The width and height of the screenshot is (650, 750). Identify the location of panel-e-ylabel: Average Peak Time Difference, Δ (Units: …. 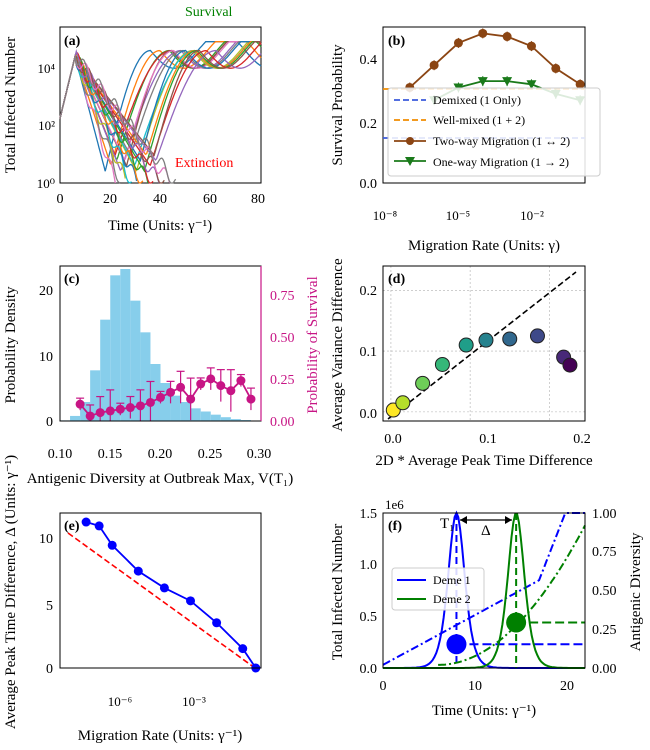
(11, 592).